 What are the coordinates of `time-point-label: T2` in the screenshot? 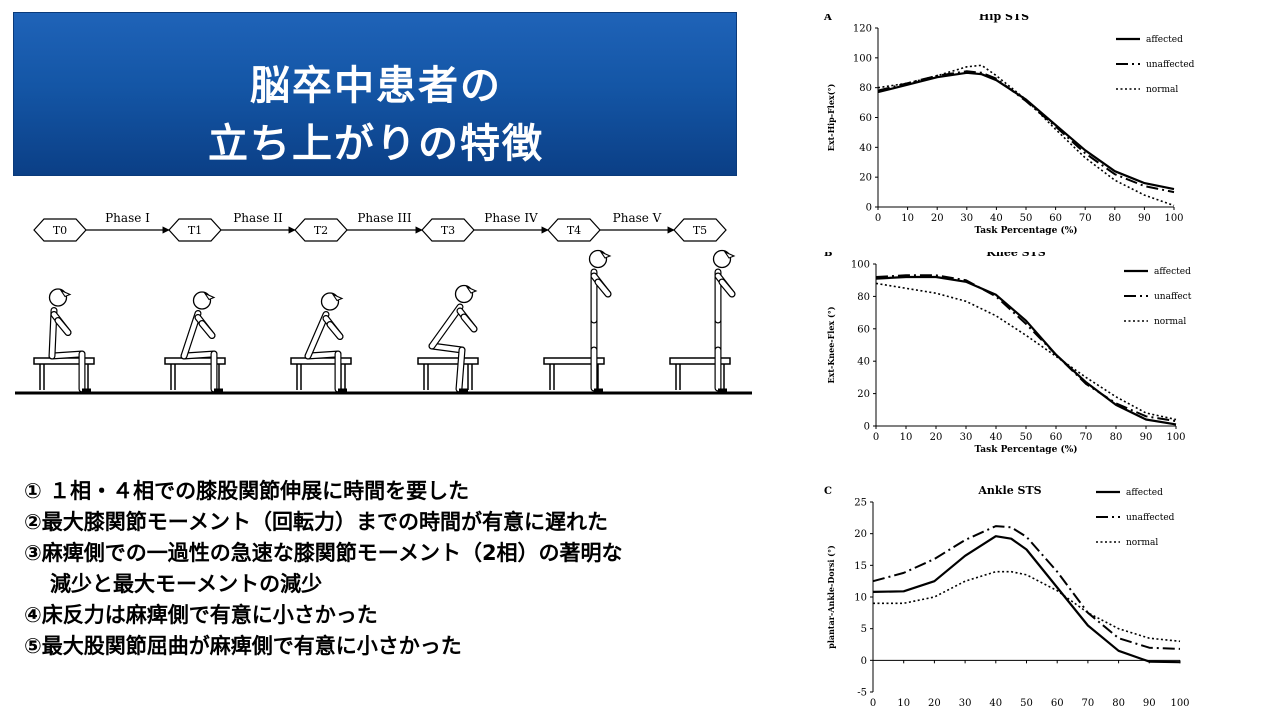 It's located at (321, 230).